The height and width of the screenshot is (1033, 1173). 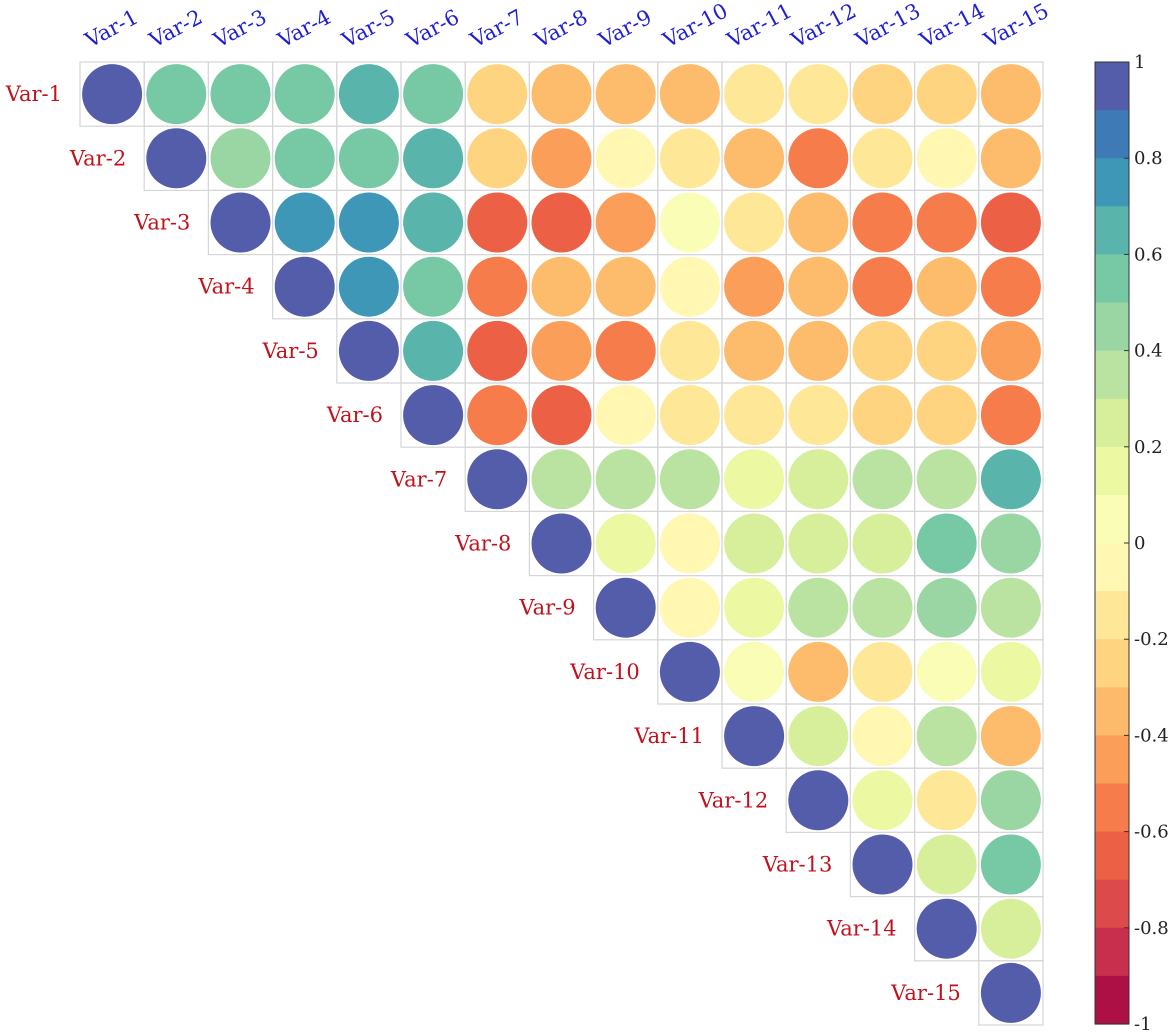 What do you see at coordinates (161, 223) in the screenshot?
I see `left-label-3: Var-3` at bounding box center [161, 223].